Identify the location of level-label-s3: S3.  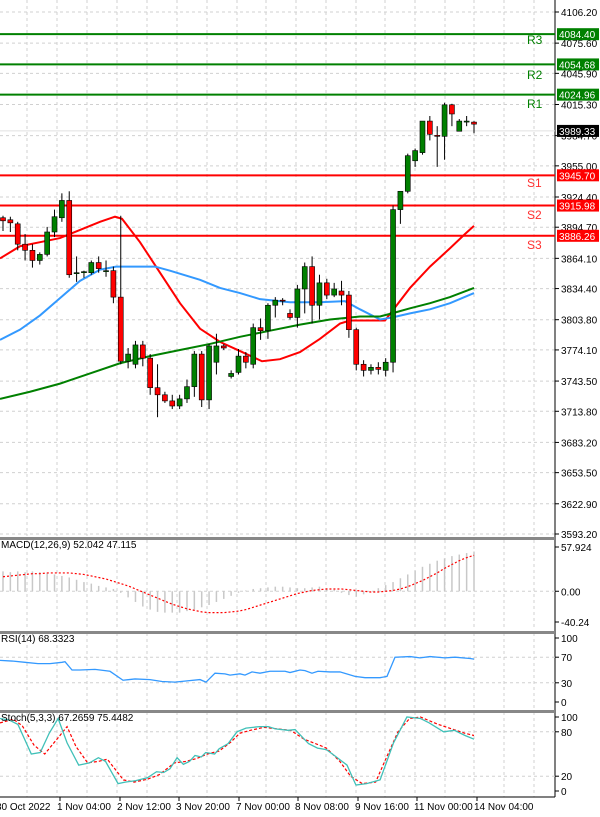
(534, 245).